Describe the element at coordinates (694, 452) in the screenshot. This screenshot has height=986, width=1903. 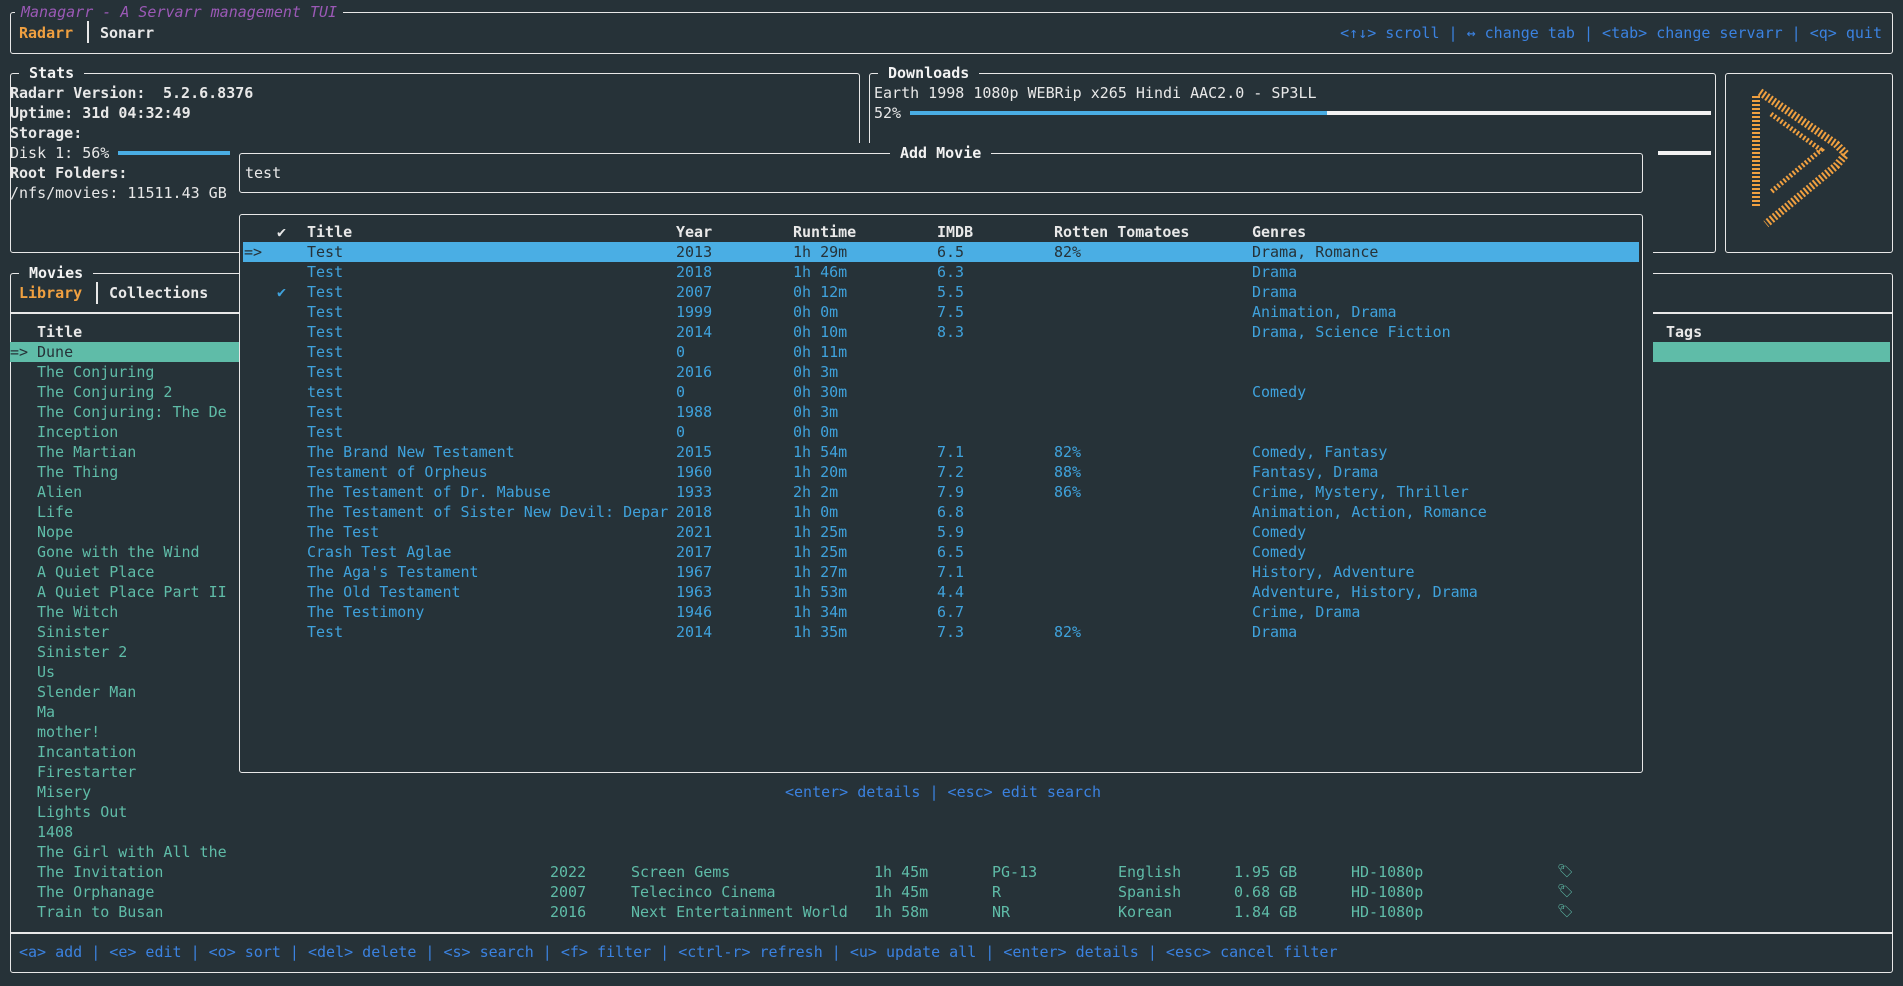
I see `result-year: 2015` at that location.